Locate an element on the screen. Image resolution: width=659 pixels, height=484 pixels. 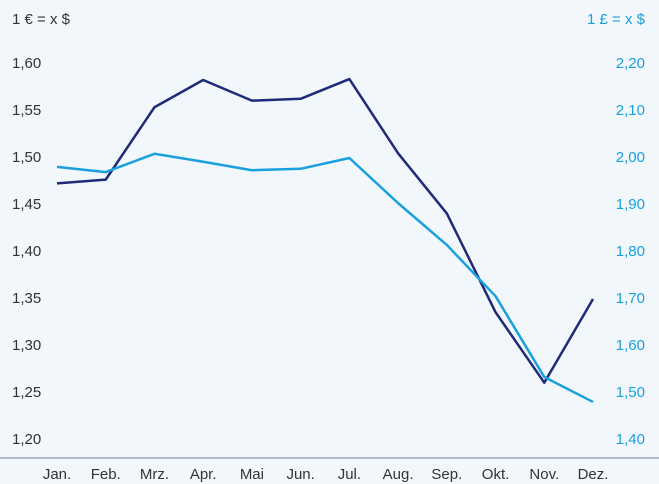
y-tick-label: 1,30 is located at coordinates (26, 345).